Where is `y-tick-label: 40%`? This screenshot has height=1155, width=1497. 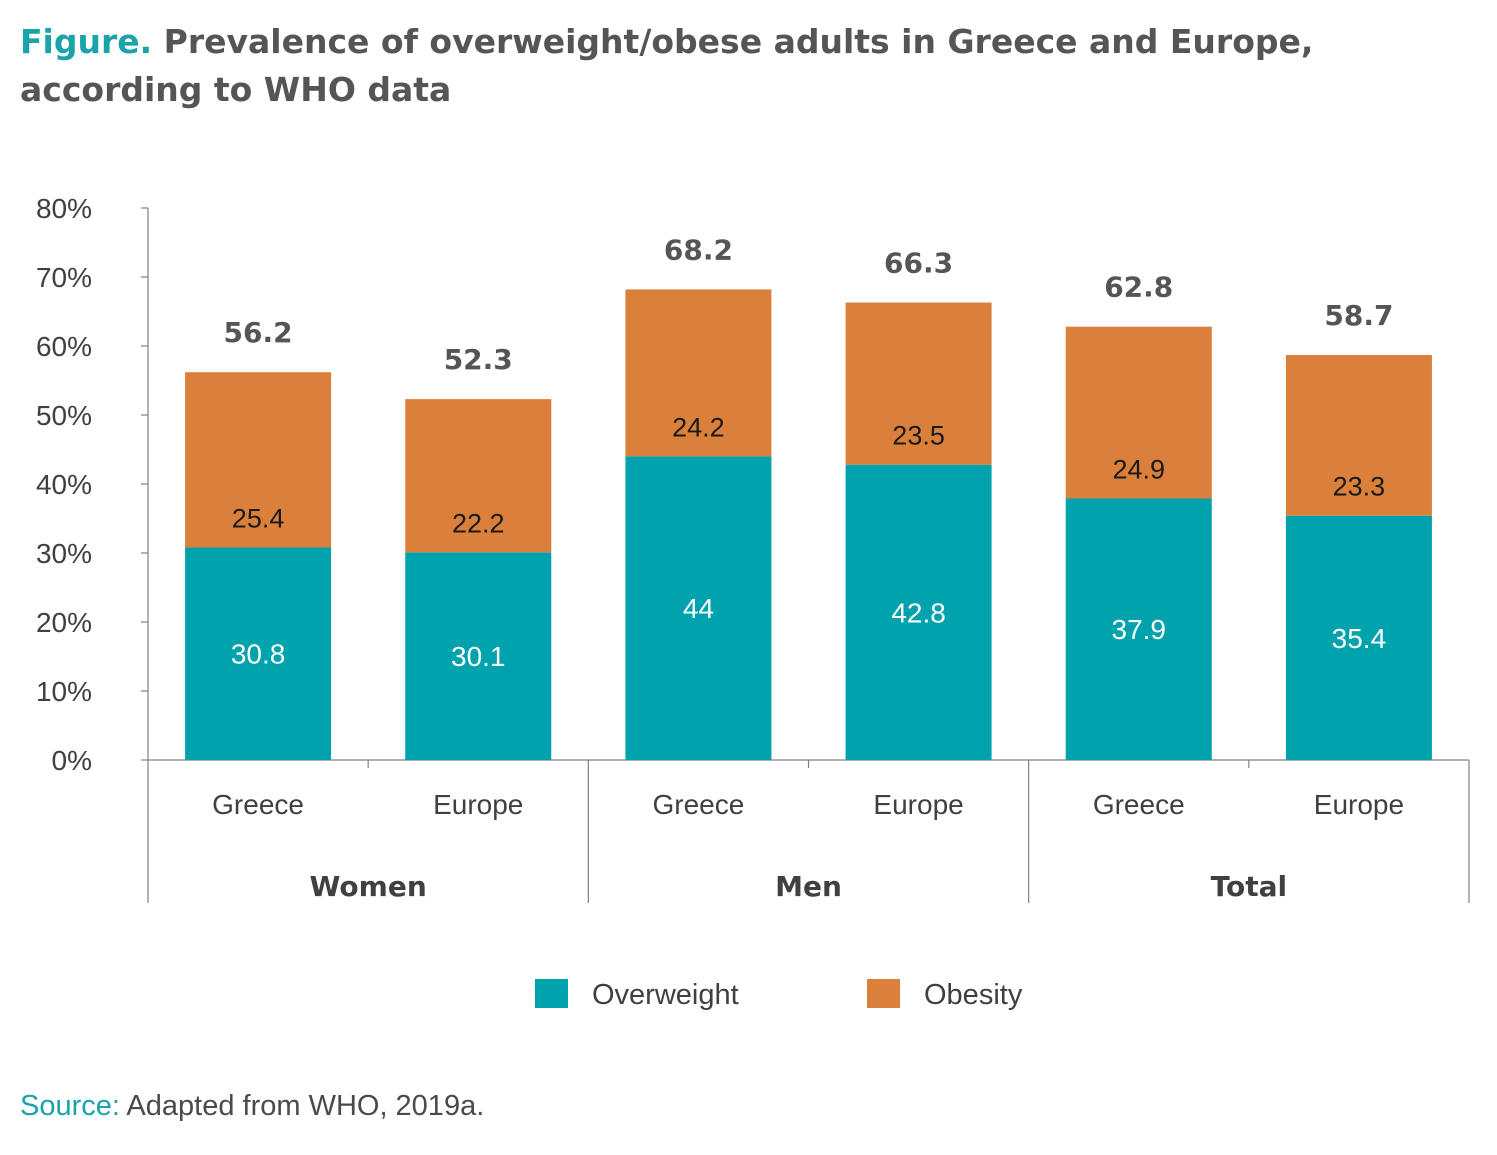
y-tick-label: 40% is located at coordinates (64, 484).